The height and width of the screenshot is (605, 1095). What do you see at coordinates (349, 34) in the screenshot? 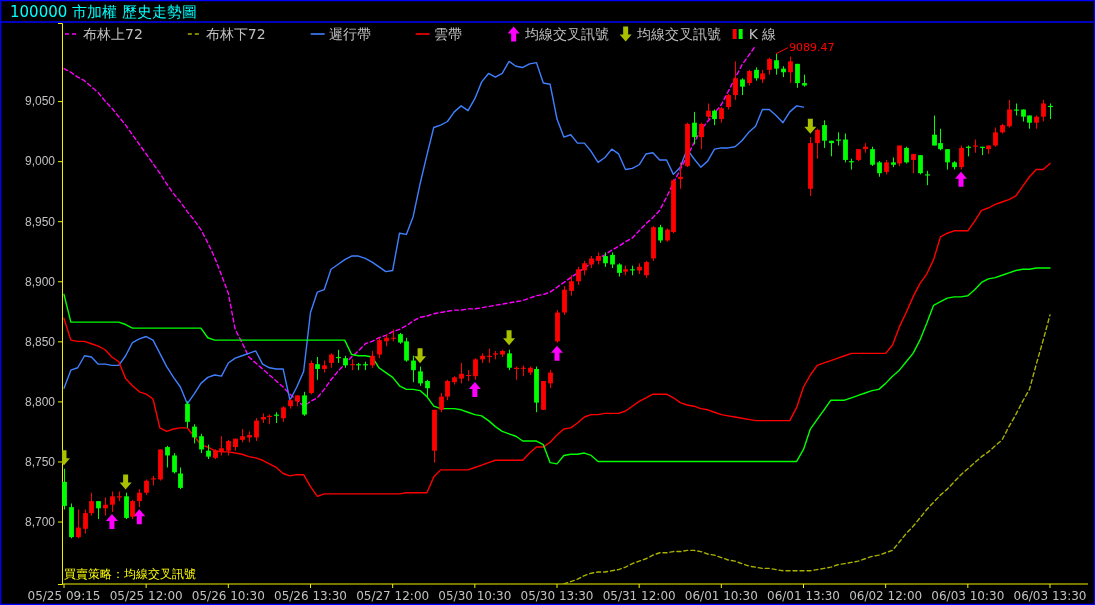
I see `legend-label: 遲行帶` at bounding box center [349, 34].